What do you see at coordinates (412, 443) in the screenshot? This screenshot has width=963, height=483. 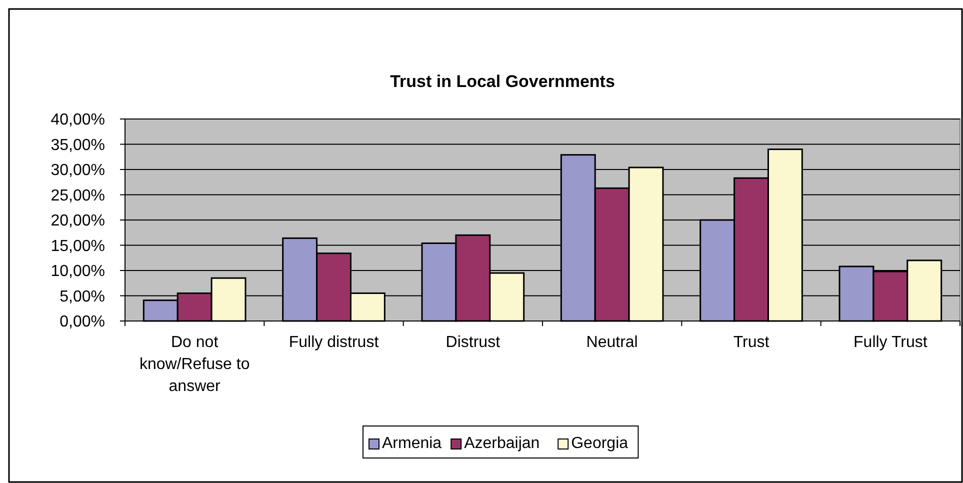 I see `legend-label: Armenia` at bounding box center [412, 443].